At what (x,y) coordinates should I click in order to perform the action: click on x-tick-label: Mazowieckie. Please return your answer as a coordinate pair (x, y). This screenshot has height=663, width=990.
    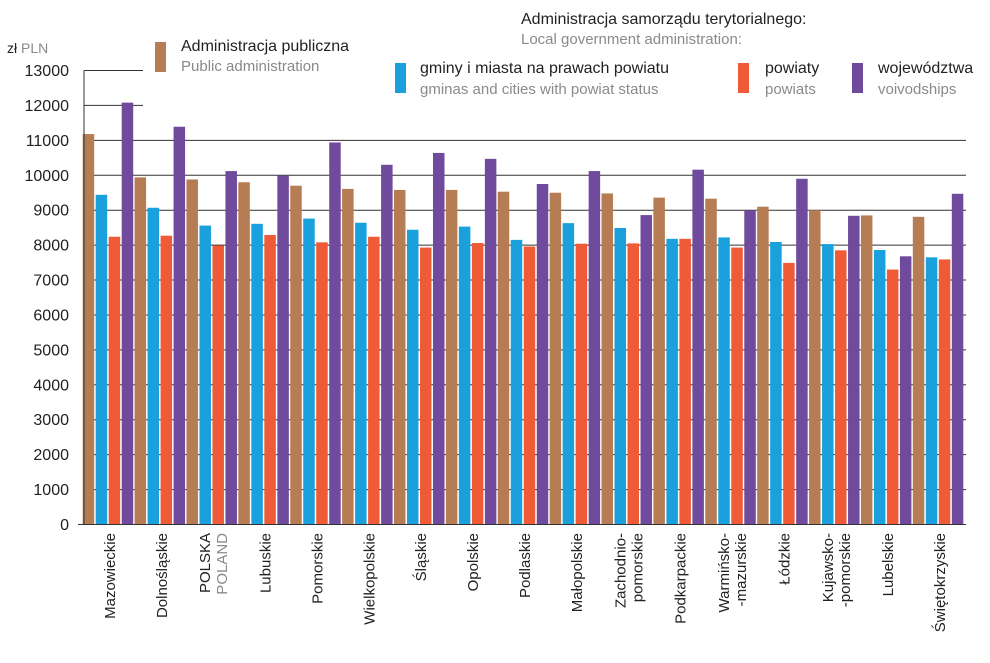
    Looking at the image, I should click on (110, 576).